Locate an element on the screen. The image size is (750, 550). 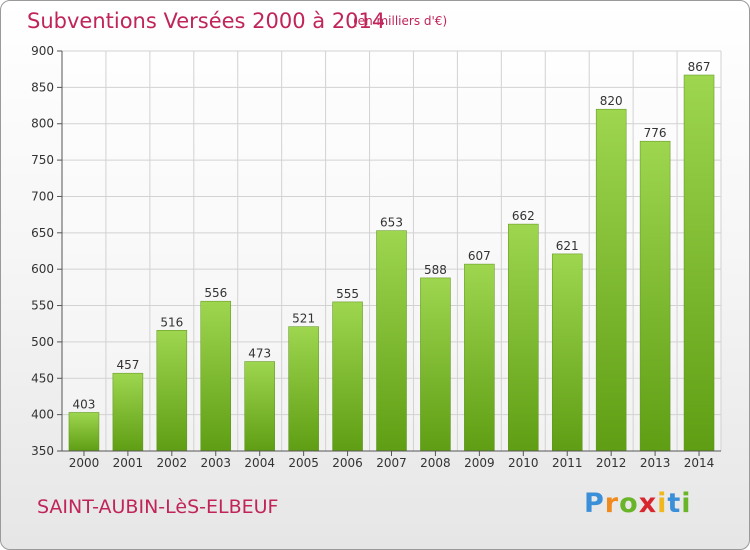
y-tick-label: 750 is located at coordinates (42, 160).